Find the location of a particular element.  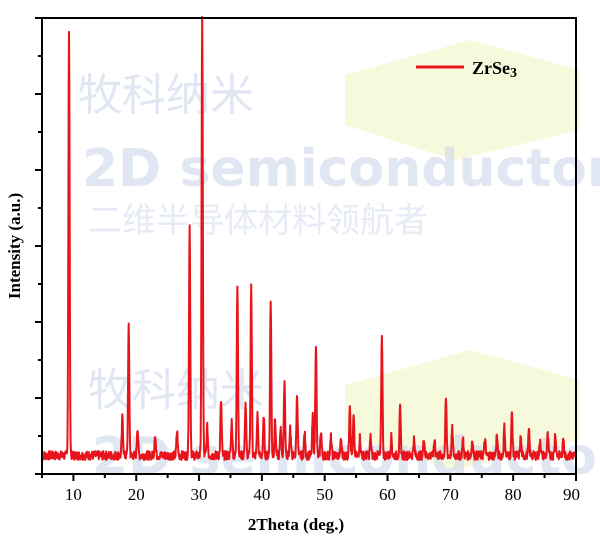

legend-label: ZrSe3 is located at coordinates (494, 69).